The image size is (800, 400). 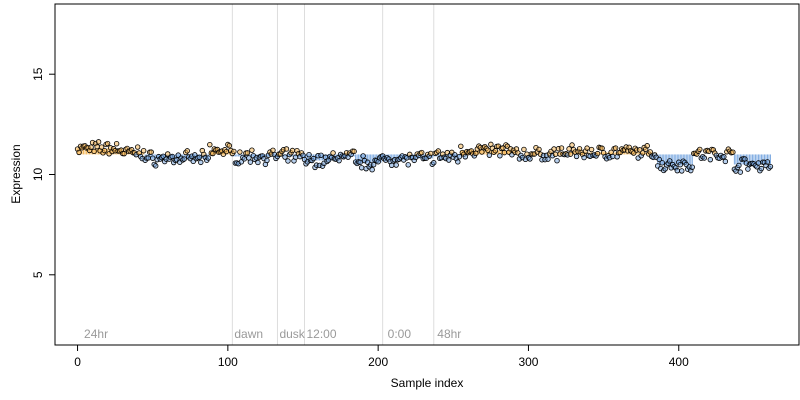 I want to click on phase-label-0: dawn, so click(x=248, y=334).